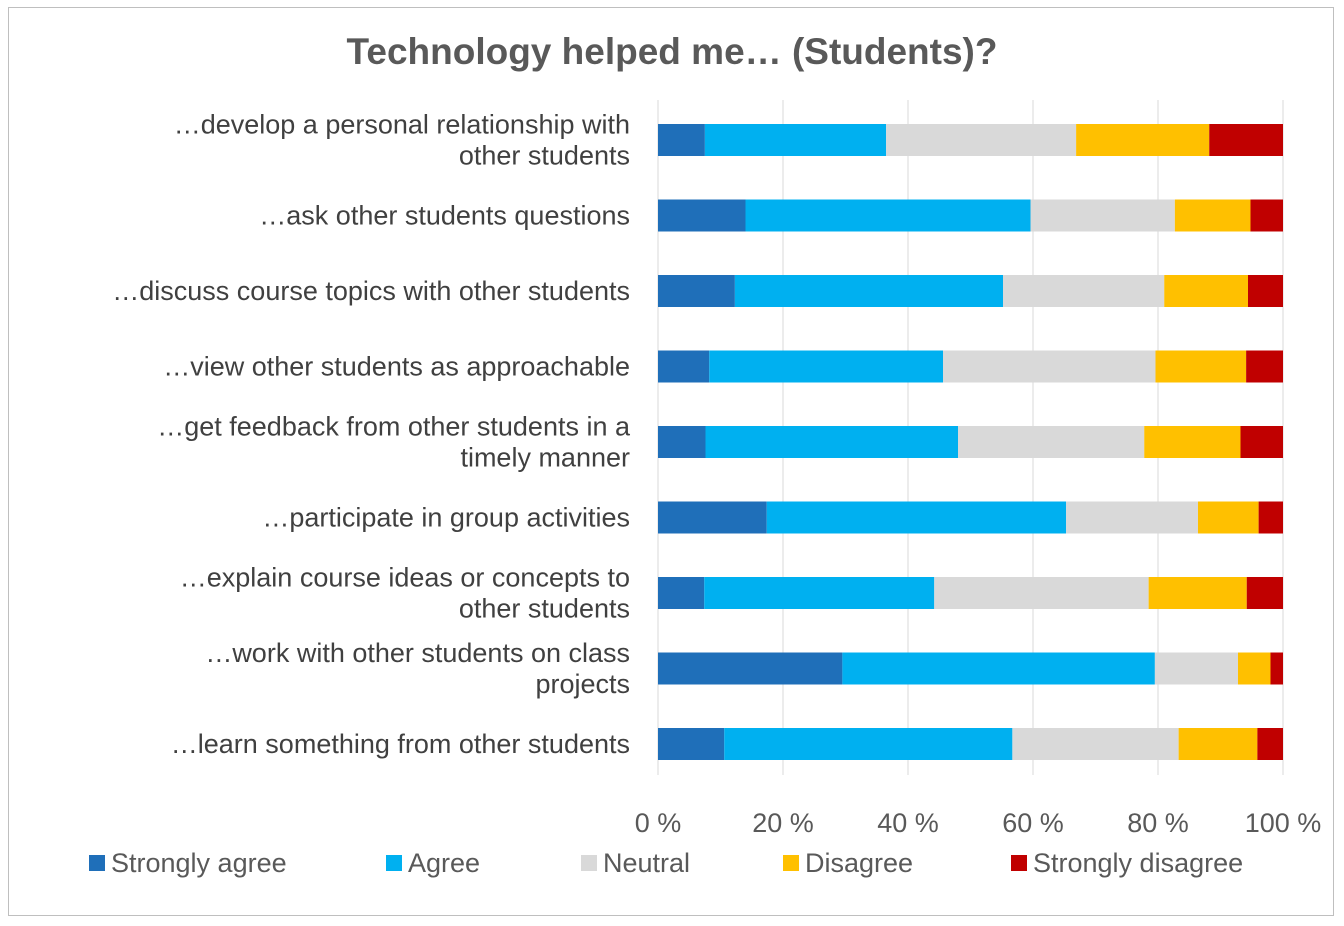  I want to click on x-tick-label-80: 80 %, so click(1158, 823).